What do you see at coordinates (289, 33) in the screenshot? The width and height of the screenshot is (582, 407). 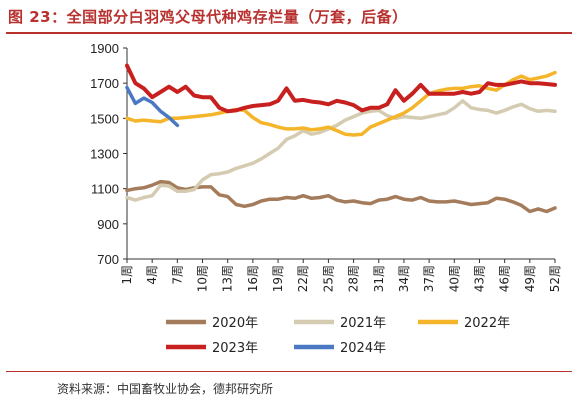 I see `title-rule` at bounding box center [289, 33].